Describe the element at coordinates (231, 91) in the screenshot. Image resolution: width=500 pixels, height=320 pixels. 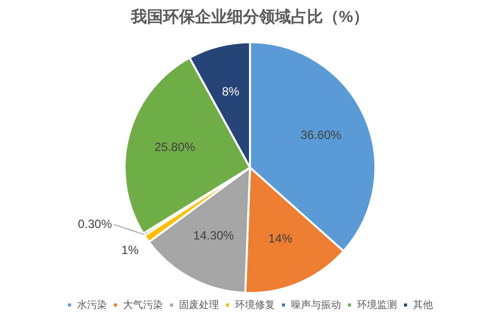
I see `data-label: 8%` at that location.